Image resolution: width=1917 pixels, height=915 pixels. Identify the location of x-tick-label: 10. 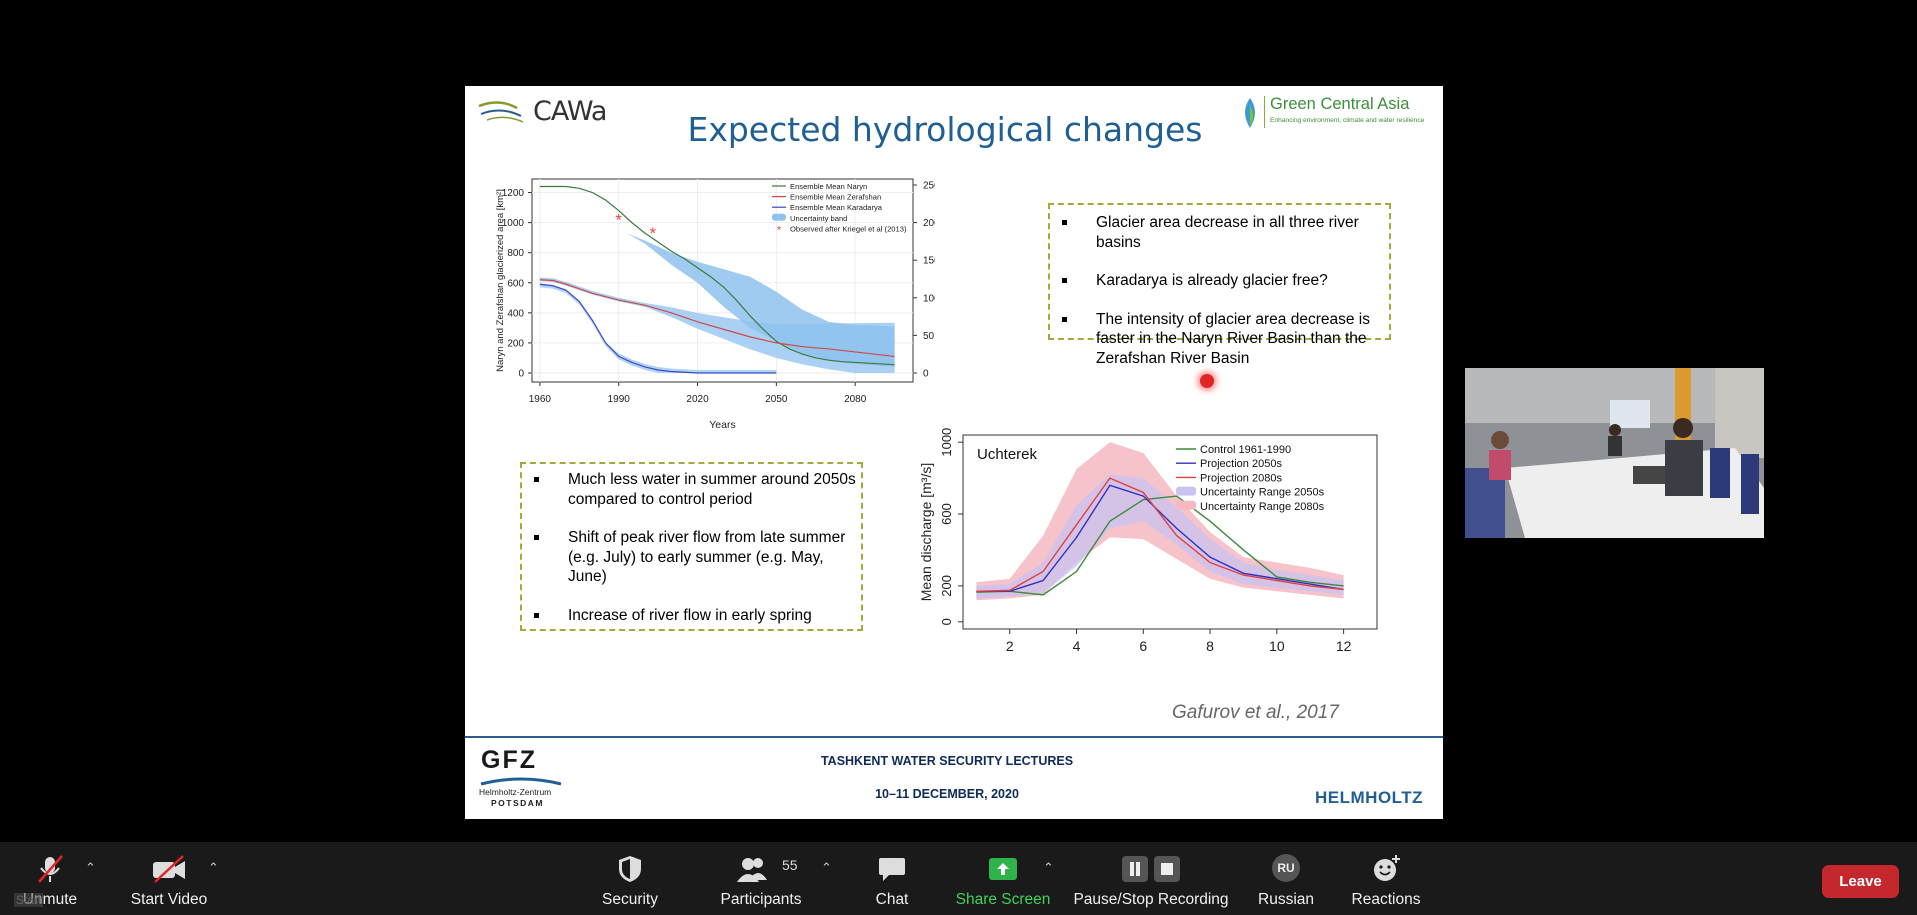
(1277, 646).